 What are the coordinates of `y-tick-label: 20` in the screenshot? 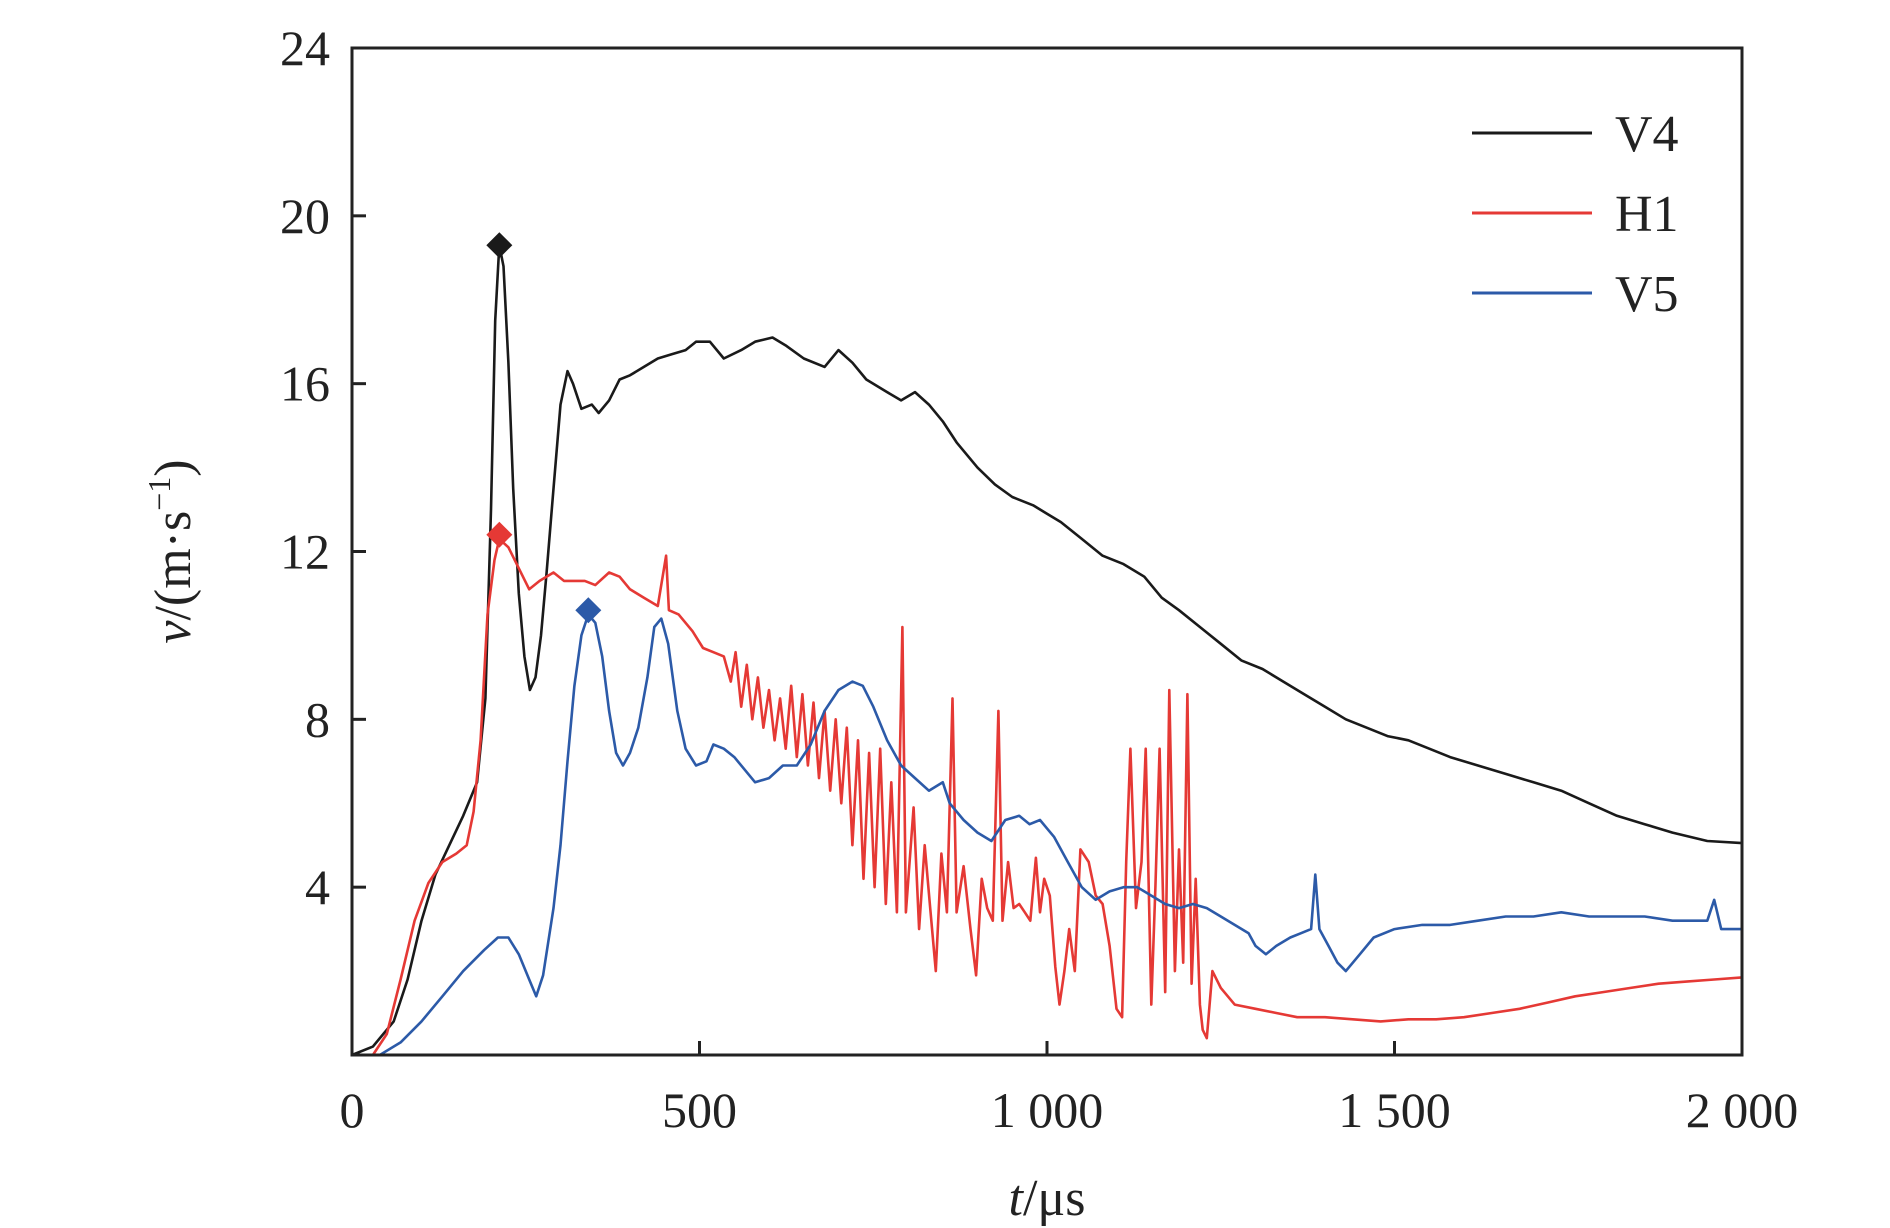 It's located at (305, 216).